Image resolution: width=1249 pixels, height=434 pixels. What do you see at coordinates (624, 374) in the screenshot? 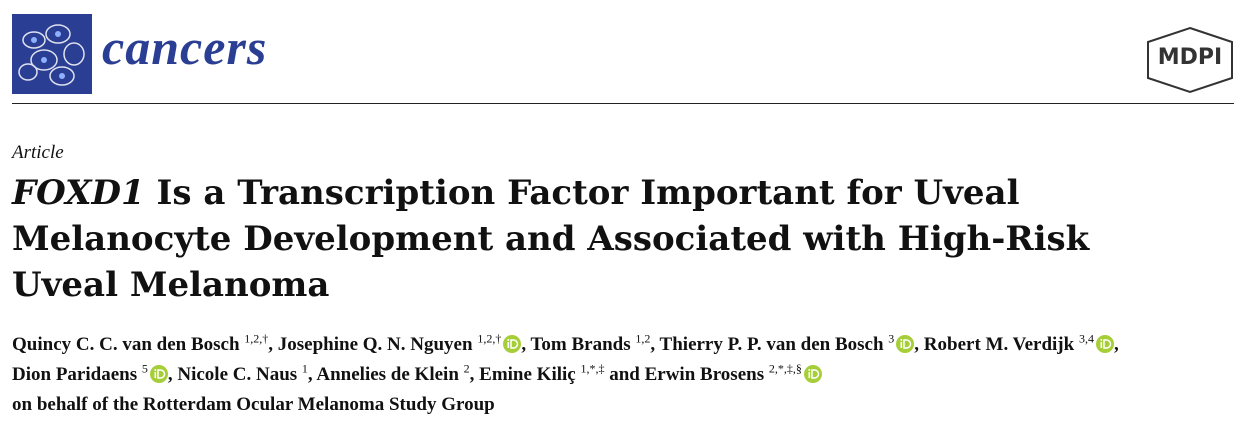
I see `author-note: and` at bounding box center [624, 374].